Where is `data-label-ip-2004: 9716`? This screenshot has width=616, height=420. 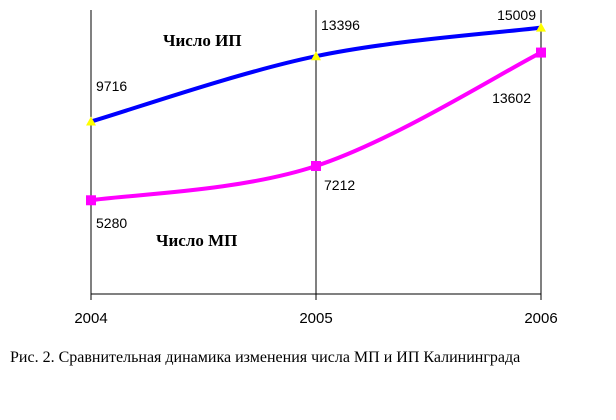
data-label-ip-2004: 9716 is located at coordinates (111, 86).